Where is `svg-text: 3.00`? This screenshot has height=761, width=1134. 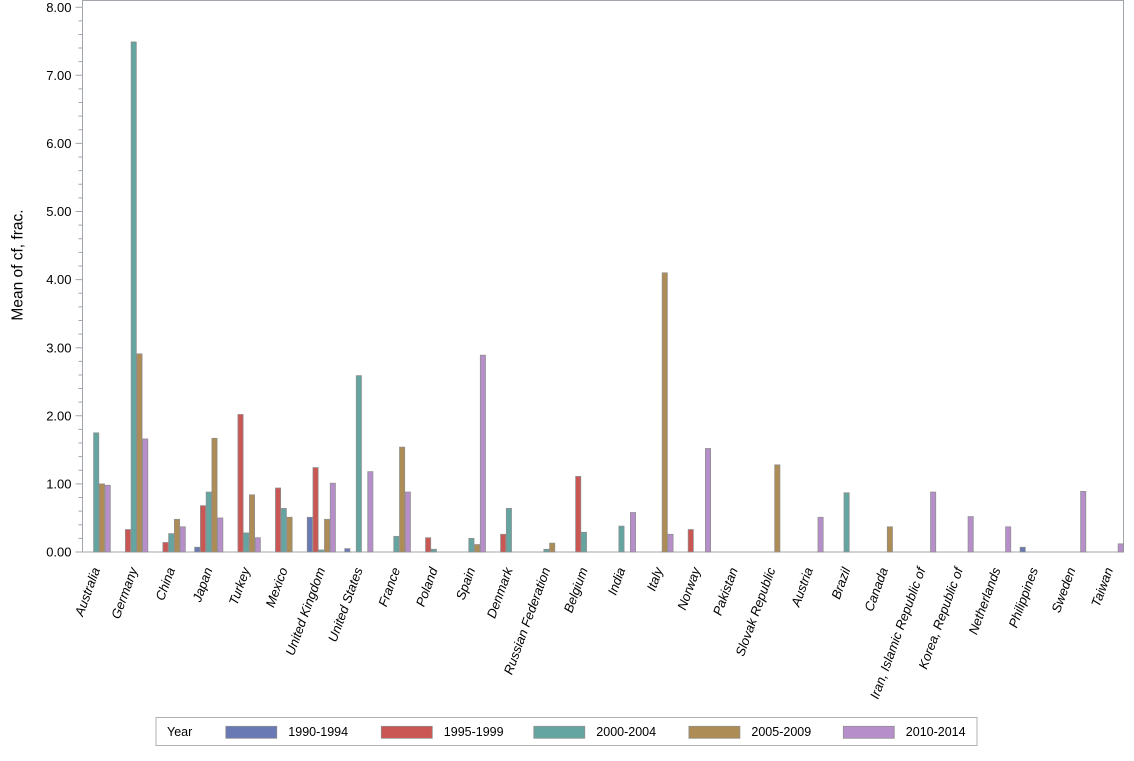
svg-text: 3.00 is located at coordinates (58, 347).